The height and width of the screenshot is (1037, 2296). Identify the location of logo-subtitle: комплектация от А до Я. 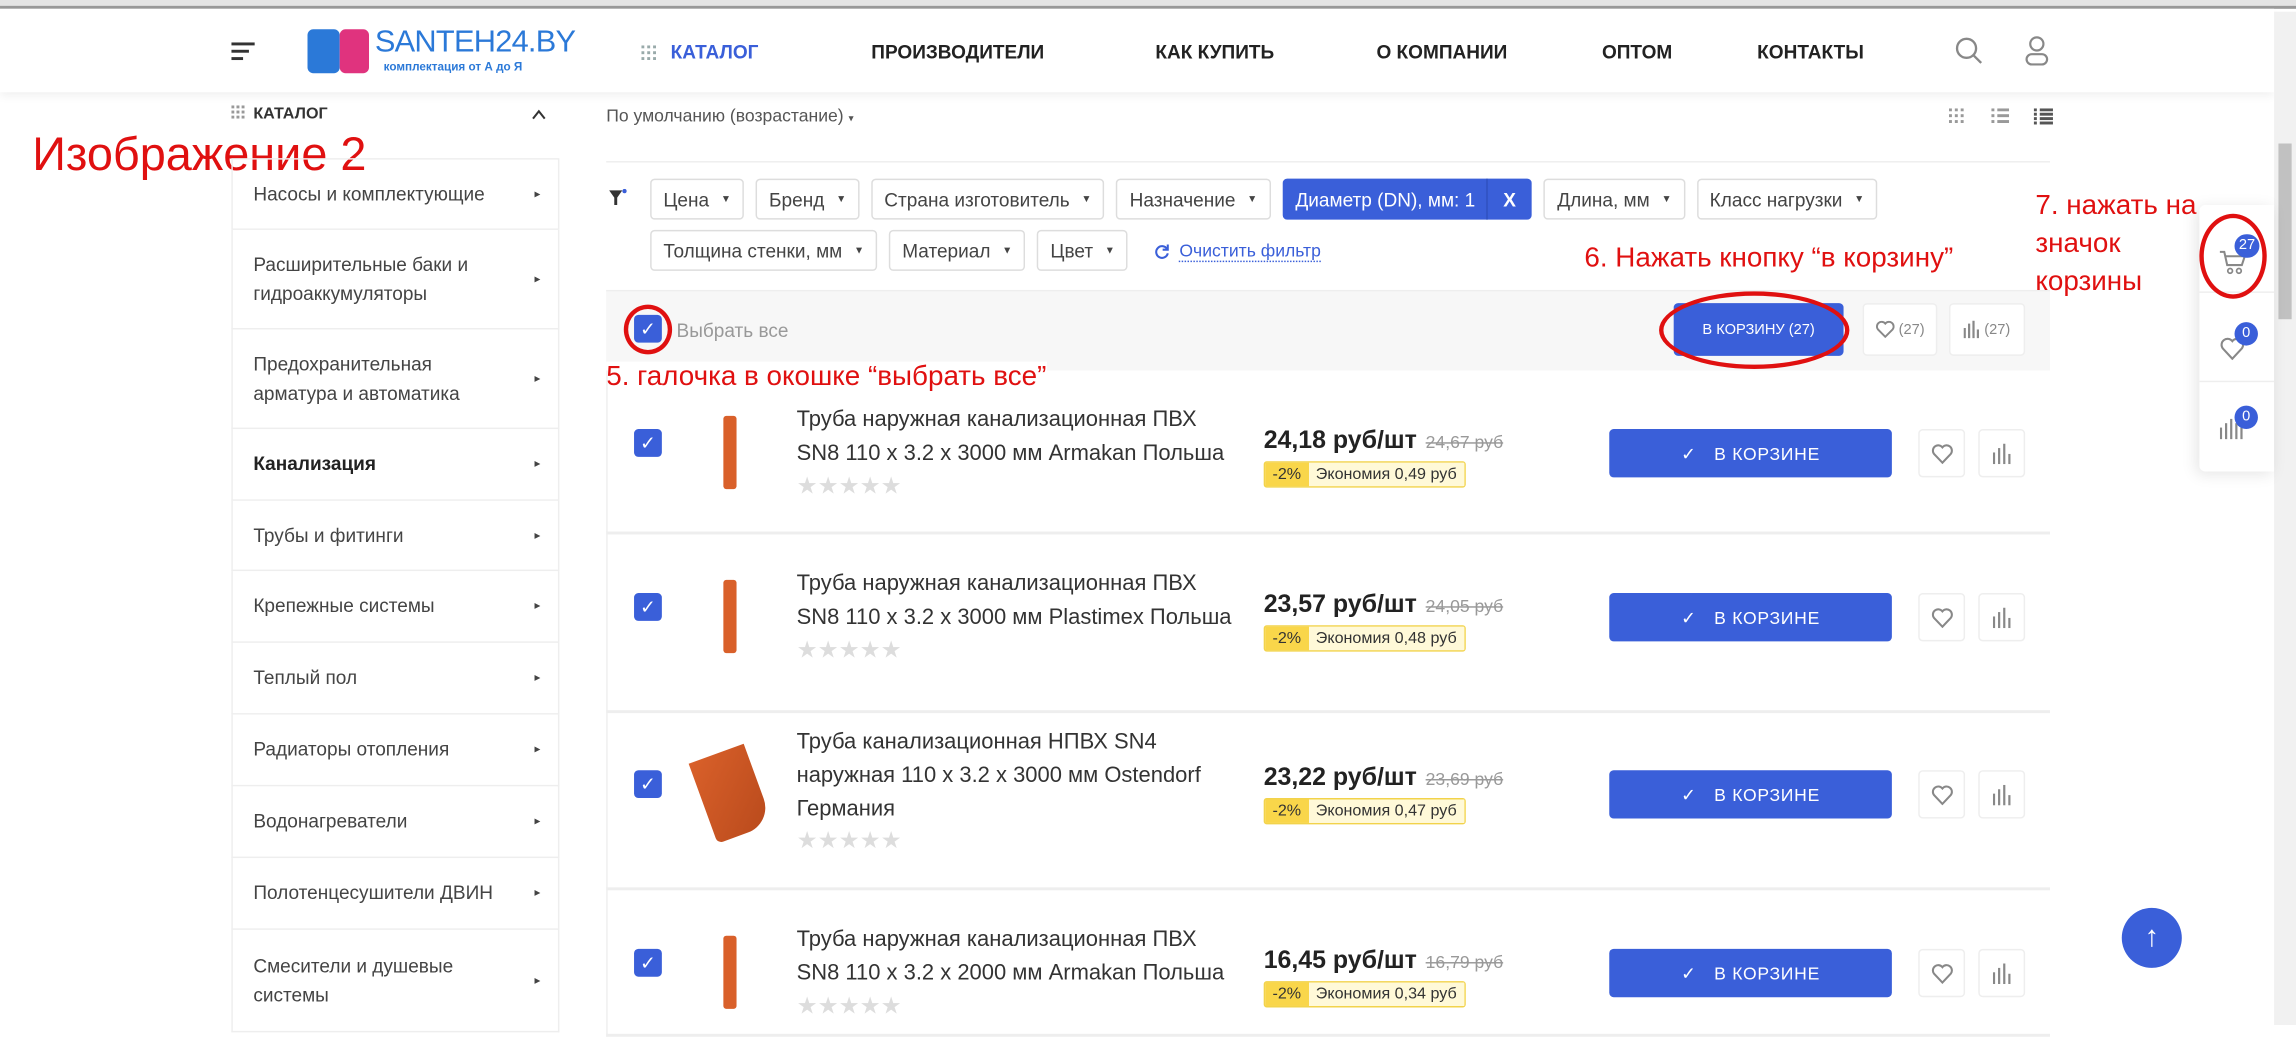
(453, 67).